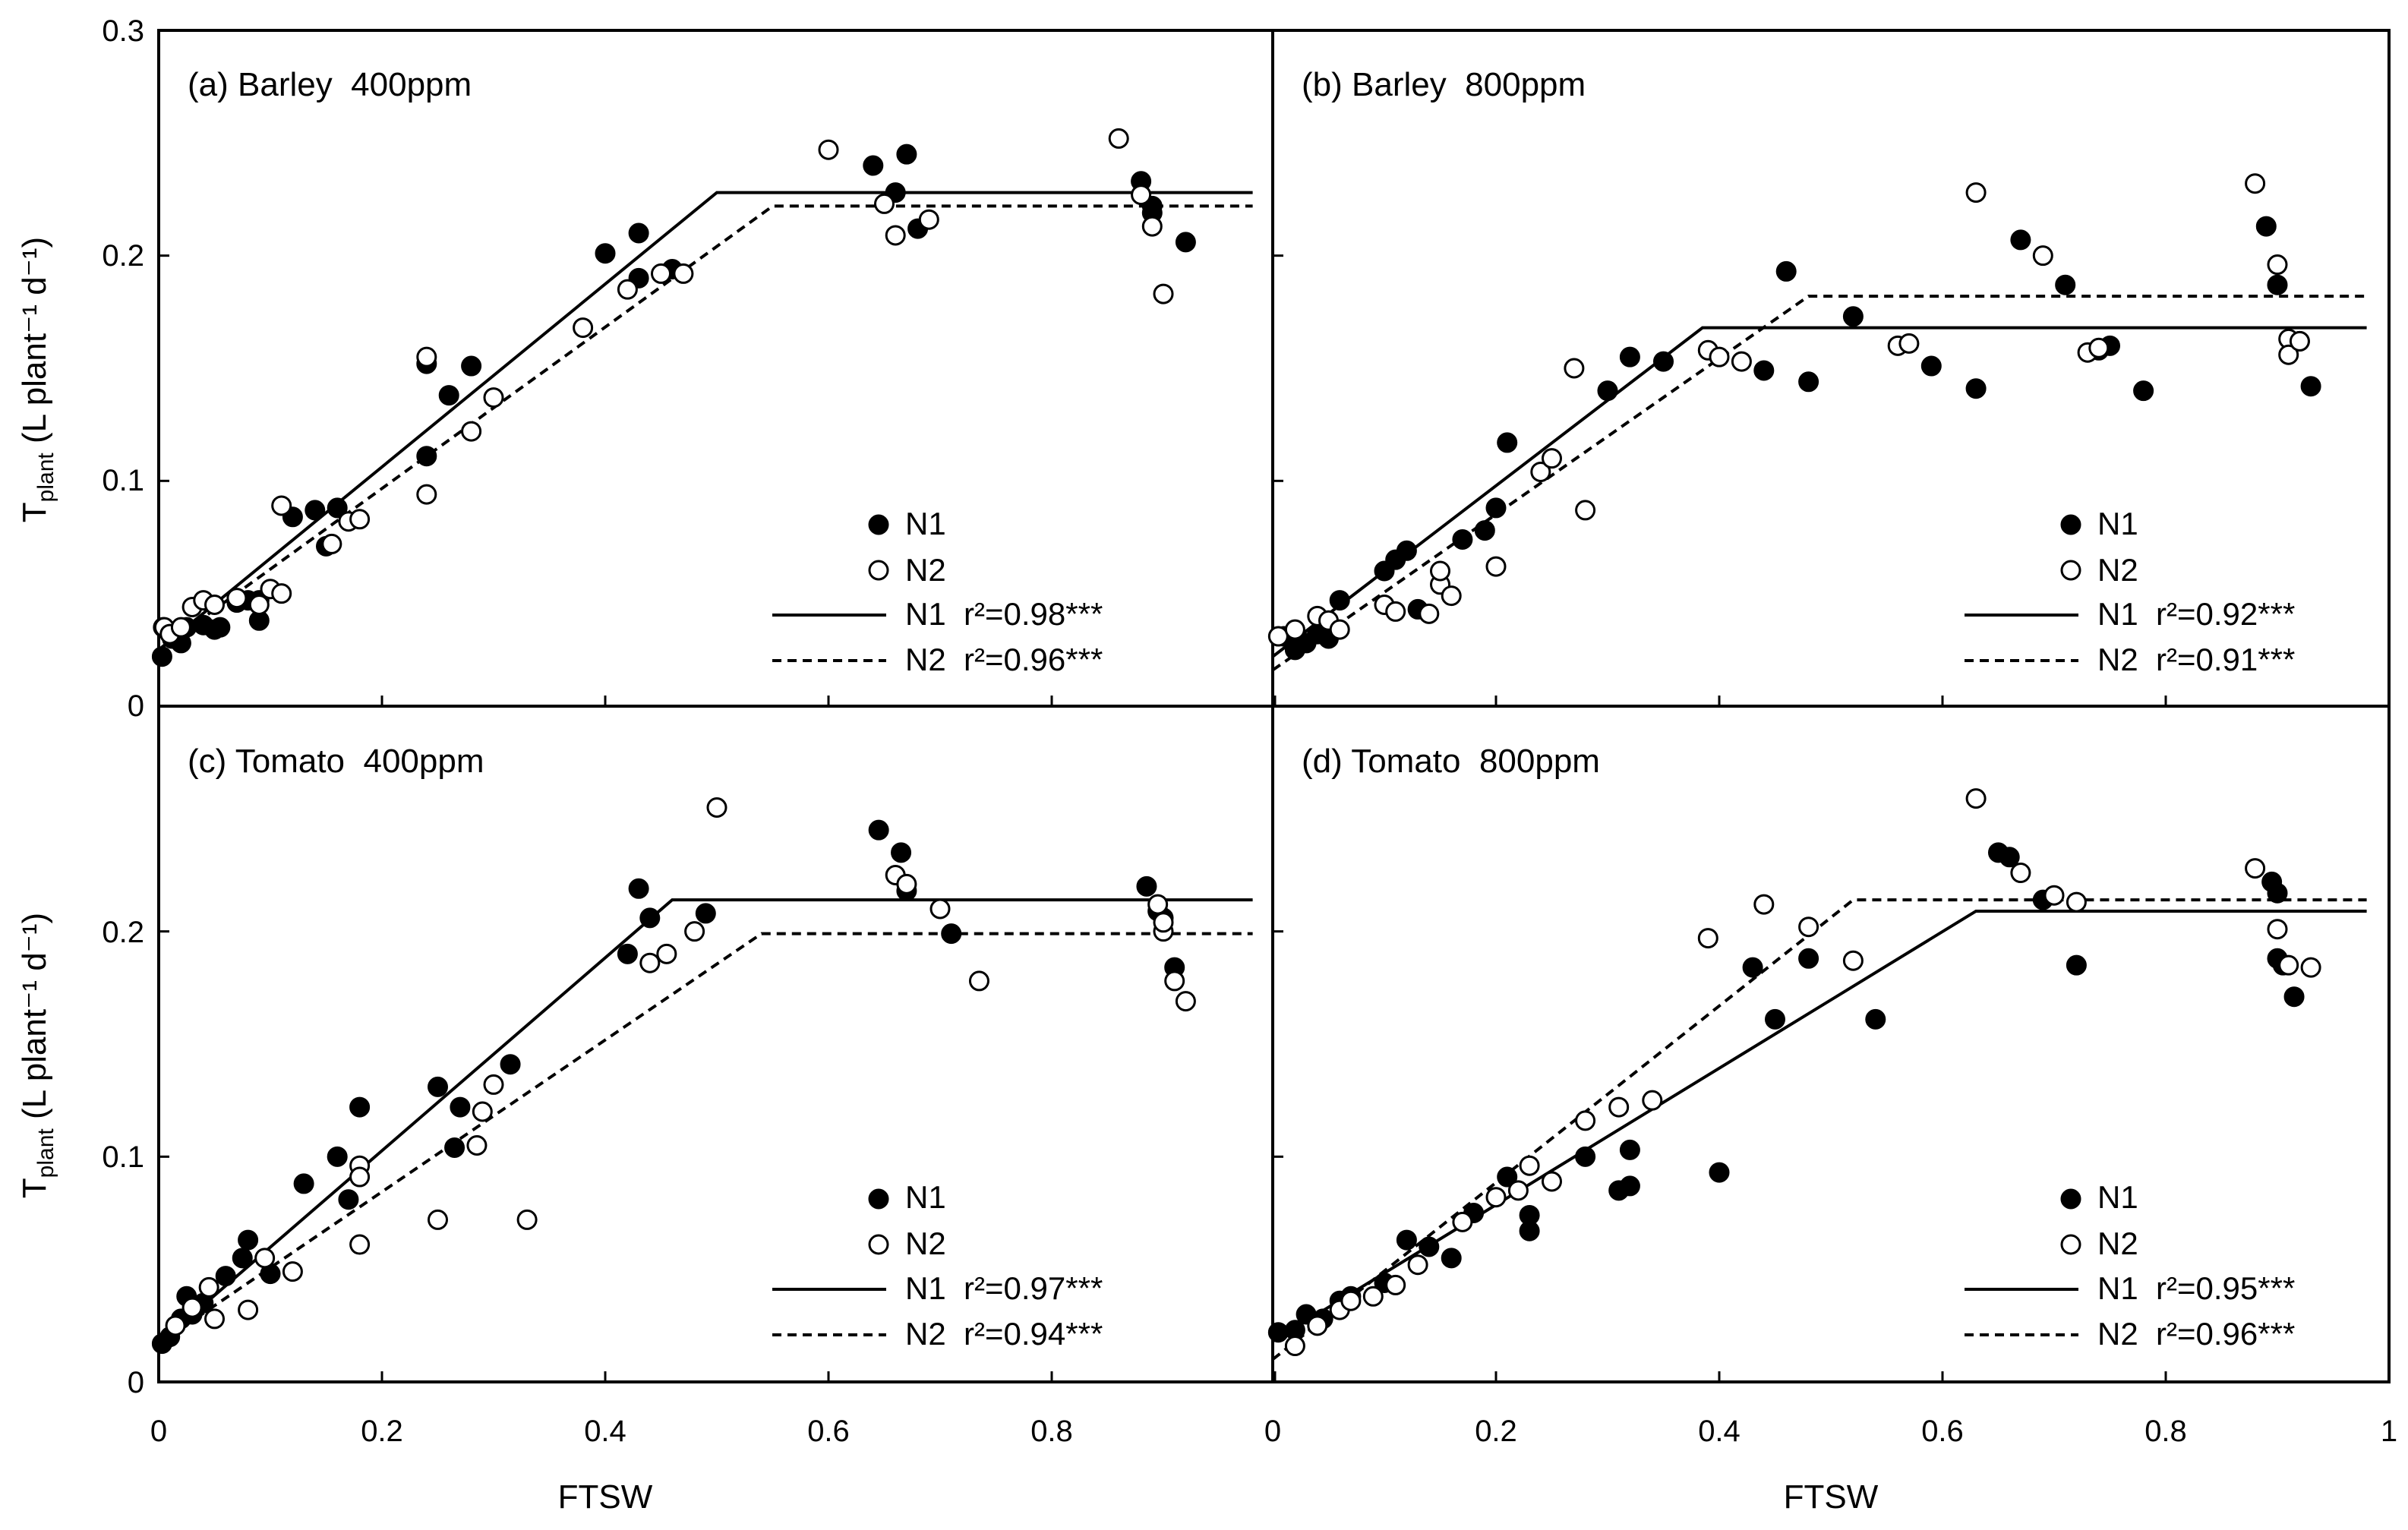 This screenshot has height=1530, width=2408. Describe the element at coordinates (605, 1497) in the screenshot. I see `x-axis-title-left: FTSW` at that location.